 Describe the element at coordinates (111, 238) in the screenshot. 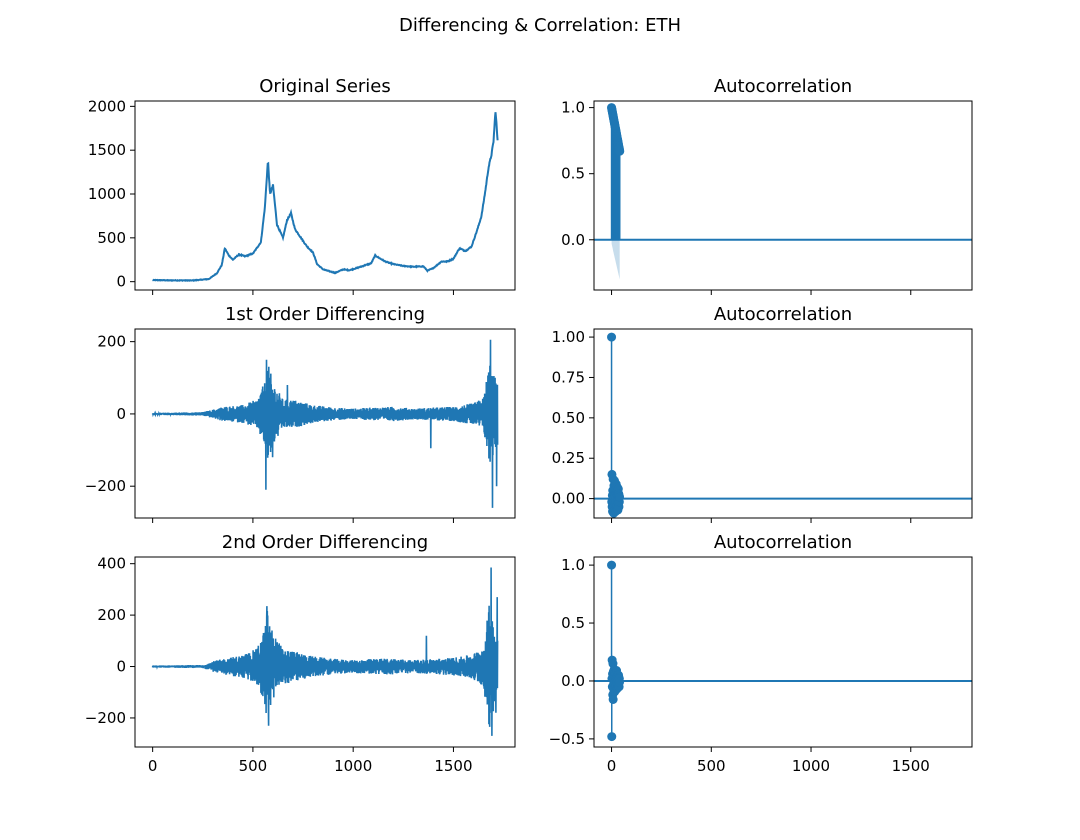

I see `y-tick-label: 500` at that location.